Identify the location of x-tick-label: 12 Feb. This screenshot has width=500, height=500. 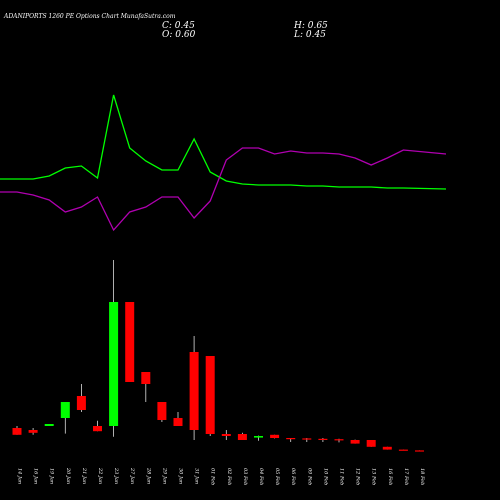
(358, 476).